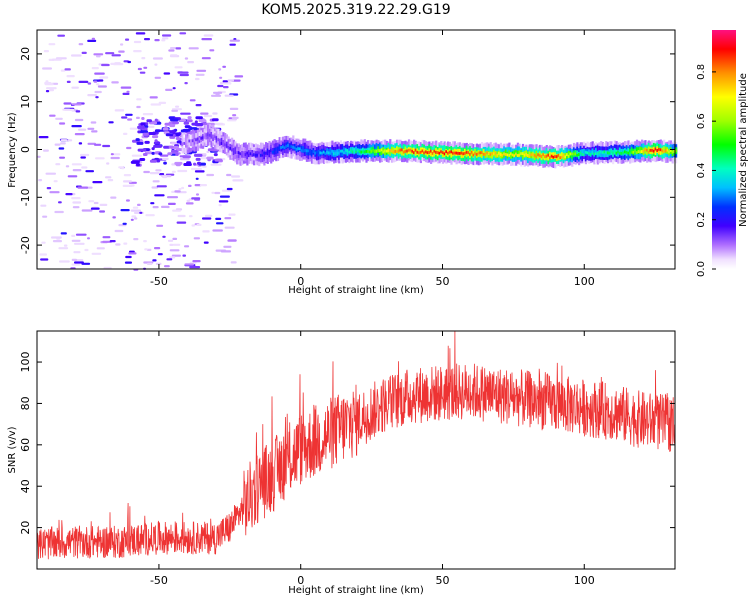 The height and width of the screenshot is (604, 750). Describe the element at coordinates (706, 170) in the screenshot. I see `colorbar-ticks: 0.0 0.2 0.4 0.6 0.8` at that location.